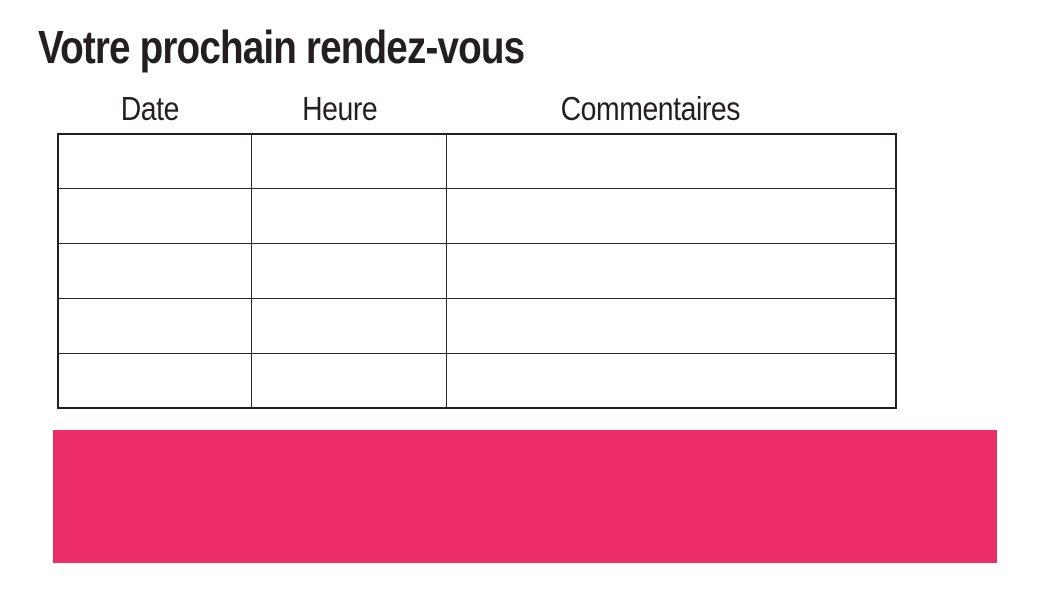 This screenshot has height=600, width=1050. I want to click on column-header-date-label: Date, so click(149, 108).